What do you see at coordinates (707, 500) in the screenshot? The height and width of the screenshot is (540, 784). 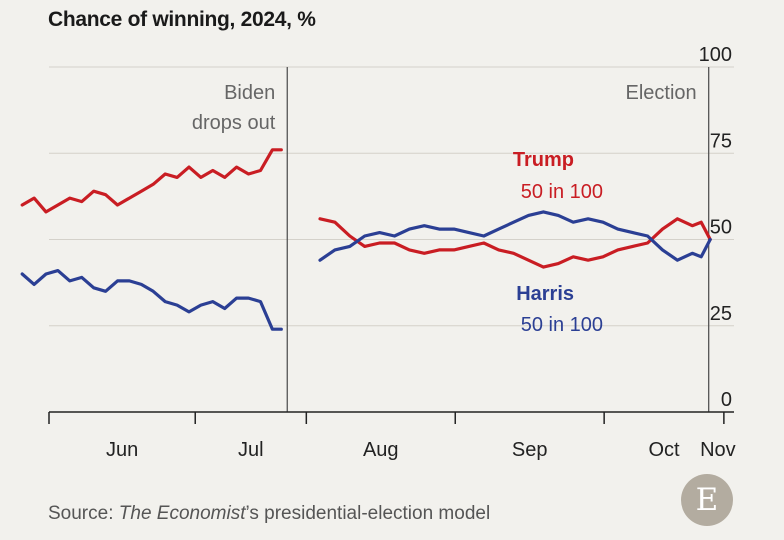 I see `economist-logo: E` at bounding box center [707, 500].